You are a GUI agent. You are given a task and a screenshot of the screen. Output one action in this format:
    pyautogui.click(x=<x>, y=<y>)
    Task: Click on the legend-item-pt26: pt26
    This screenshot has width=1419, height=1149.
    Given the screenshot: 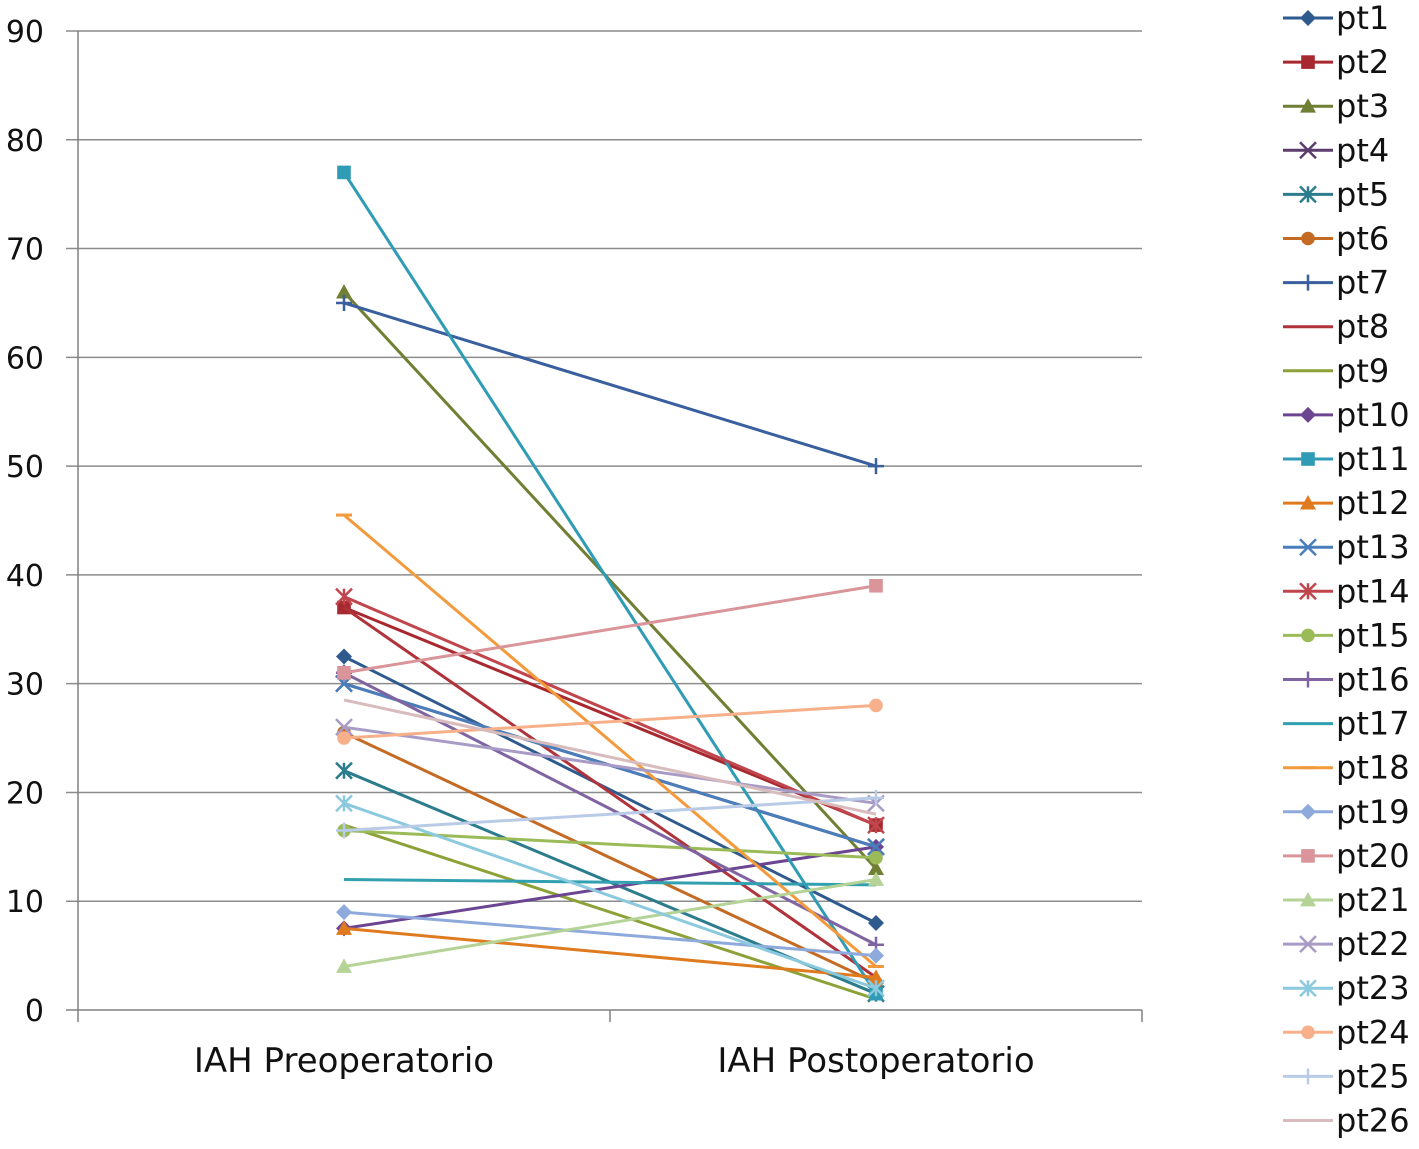 What is the action you would take?
    pyautogui.click(x=1346, y=1121)
    